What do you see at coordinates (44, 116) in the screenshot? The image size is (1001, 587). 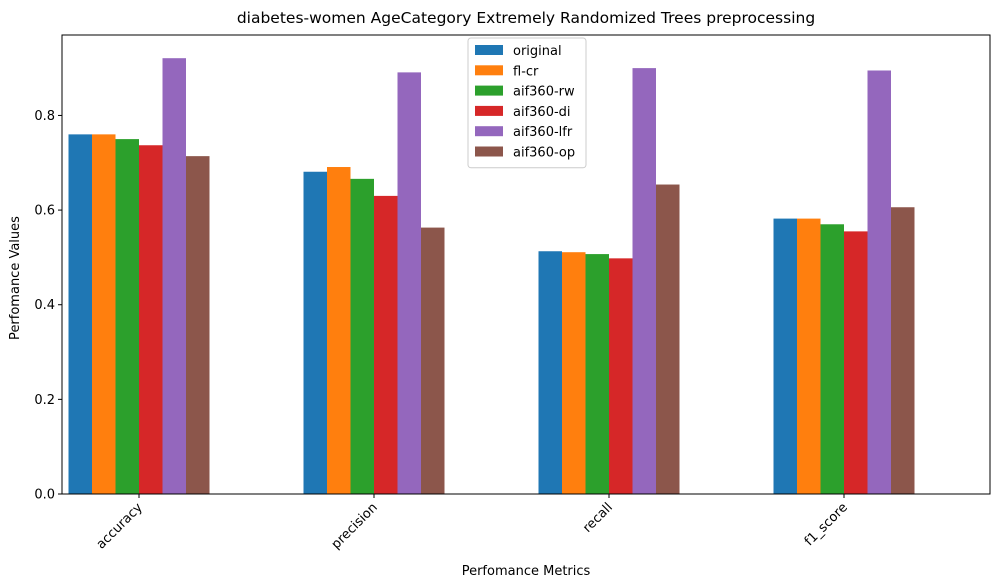 I see `y-tick-label: 0.8` at bounding box center [44, 116].